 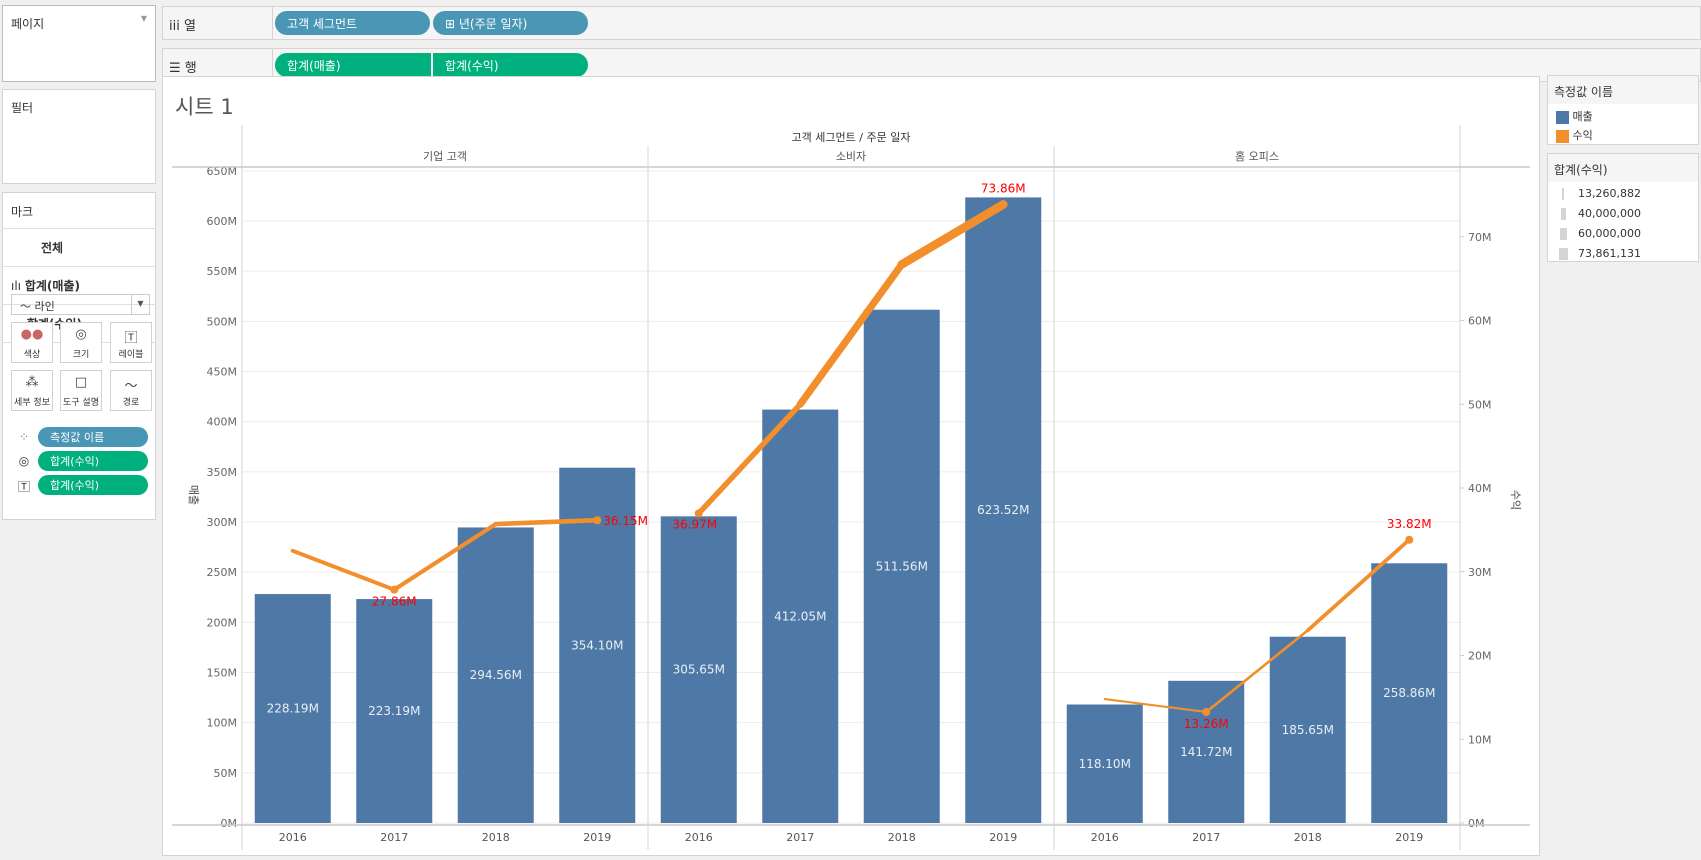 I want to click on detail-button: ⁂ 세부 정보, so click(x=32, y=390).